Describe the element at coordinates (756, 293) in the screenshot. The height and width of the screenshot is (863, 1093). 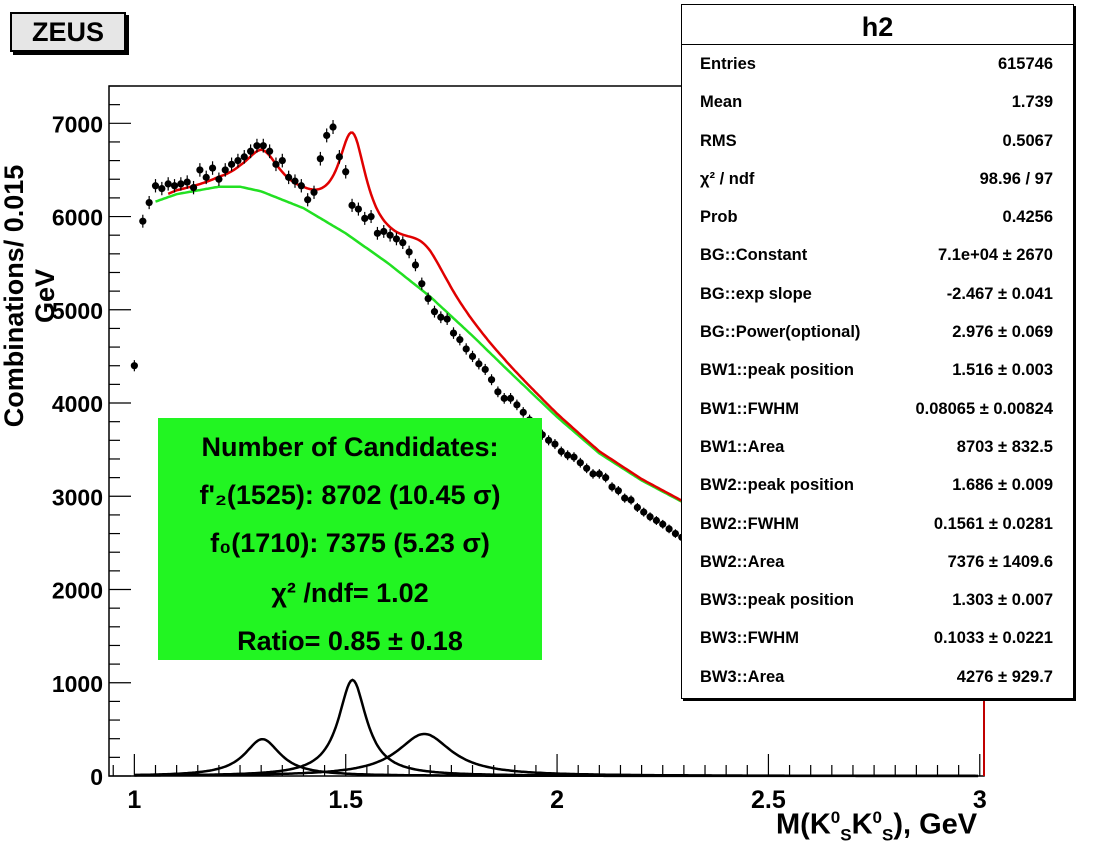
I see `stats-key: BG::exp slope` at that location.